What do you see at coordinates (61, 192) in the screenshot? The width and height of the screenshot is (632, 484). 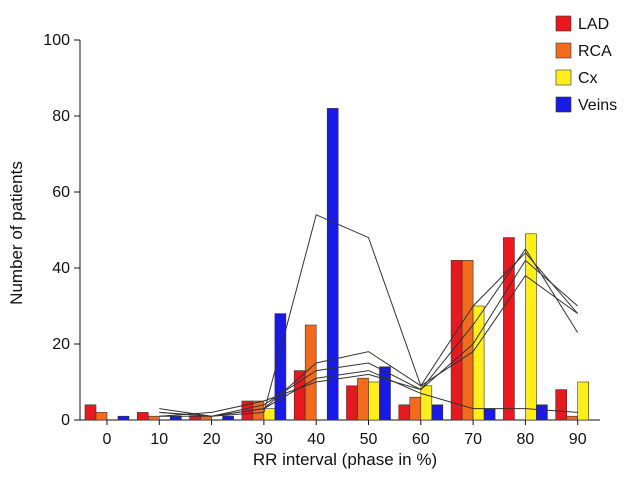 I see `y-tick-label: 60` at bounding box center [61, 192].